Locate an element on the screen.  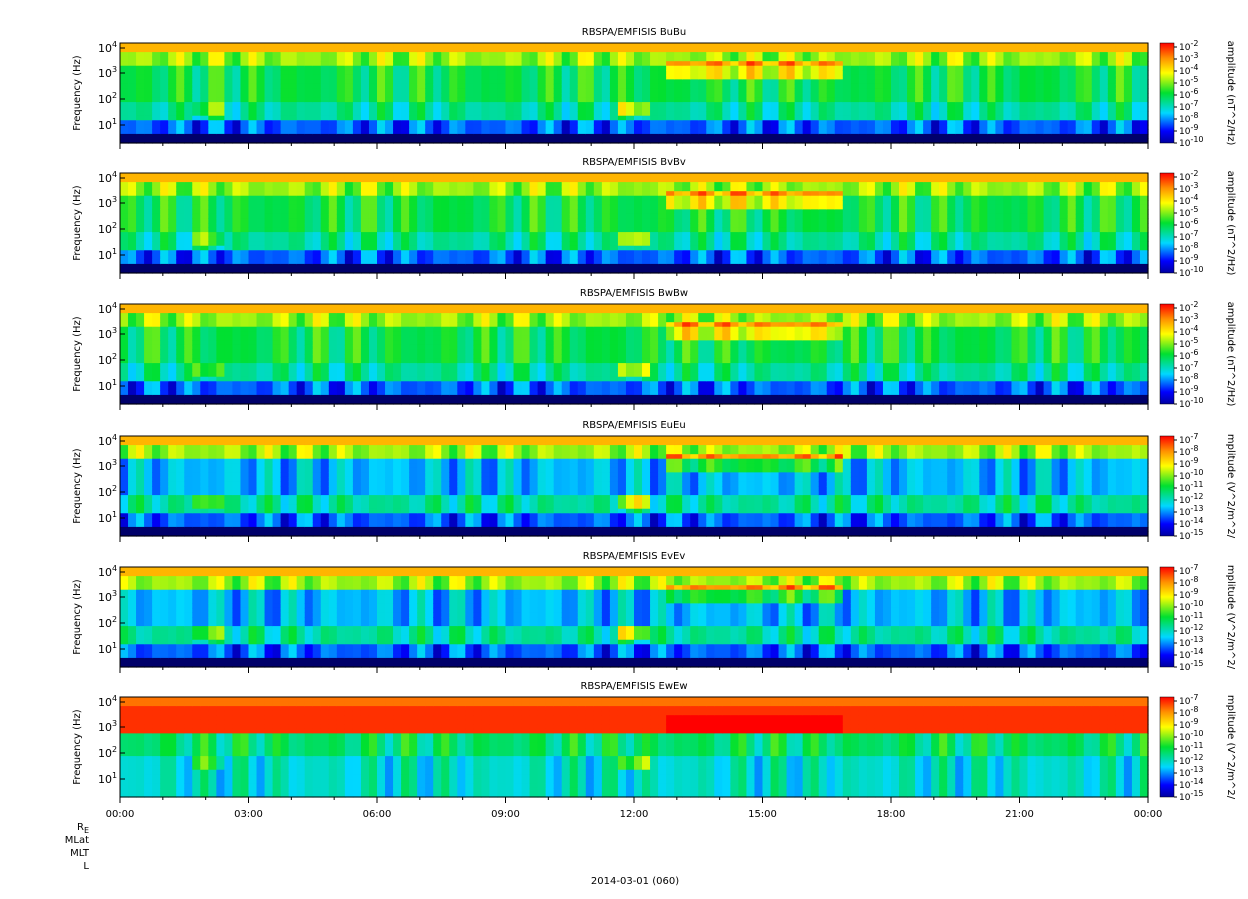
colorbar-tick-label: 10⁻¹³ is located at coordinates (1191, 772).